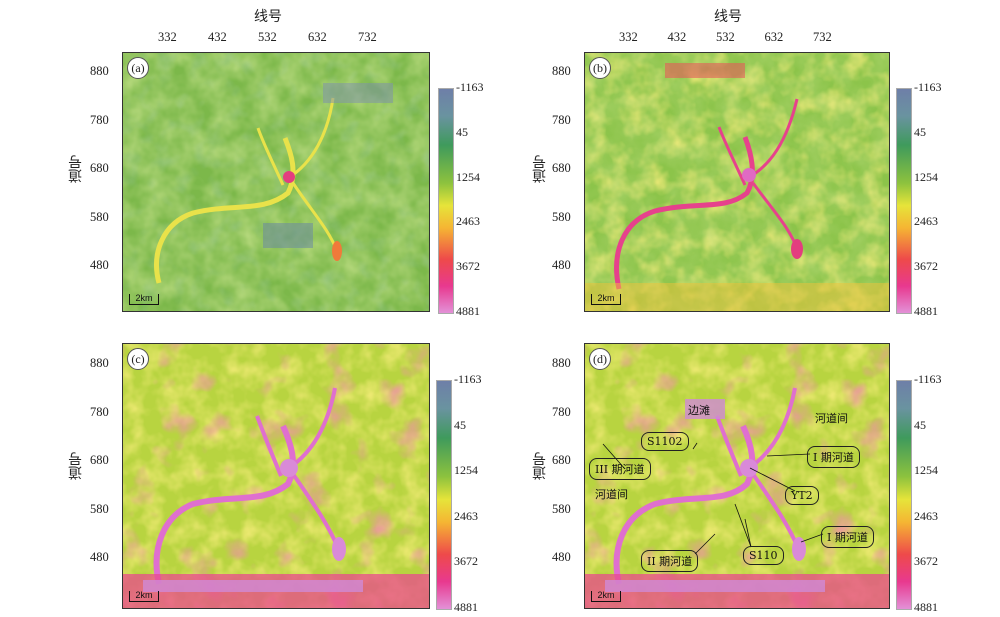 The height and width of the screenshot is (617, 1000). What do you see at coordinates (628, 37) in the screenshot?
I see `x-tick-label-right: 332` at bounding box center [628, 37].